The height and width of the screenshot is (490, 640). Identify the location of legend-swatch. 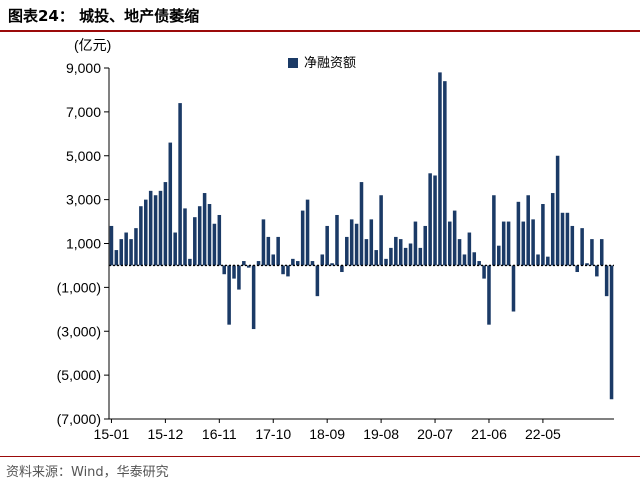
(293, 63).